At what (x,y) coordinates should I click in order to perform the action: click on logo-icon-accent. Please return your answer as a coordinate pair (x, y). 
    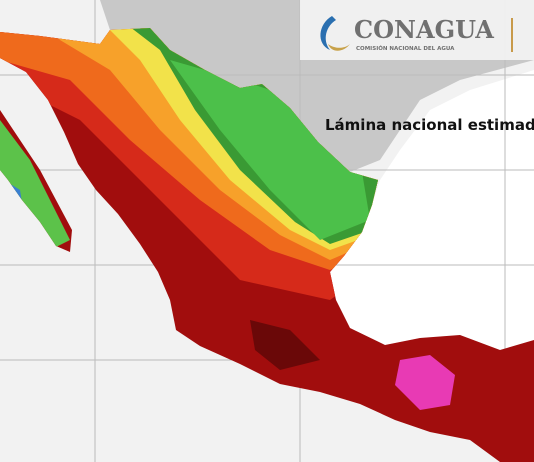
    Looking at the image, I should click on (339, 47).